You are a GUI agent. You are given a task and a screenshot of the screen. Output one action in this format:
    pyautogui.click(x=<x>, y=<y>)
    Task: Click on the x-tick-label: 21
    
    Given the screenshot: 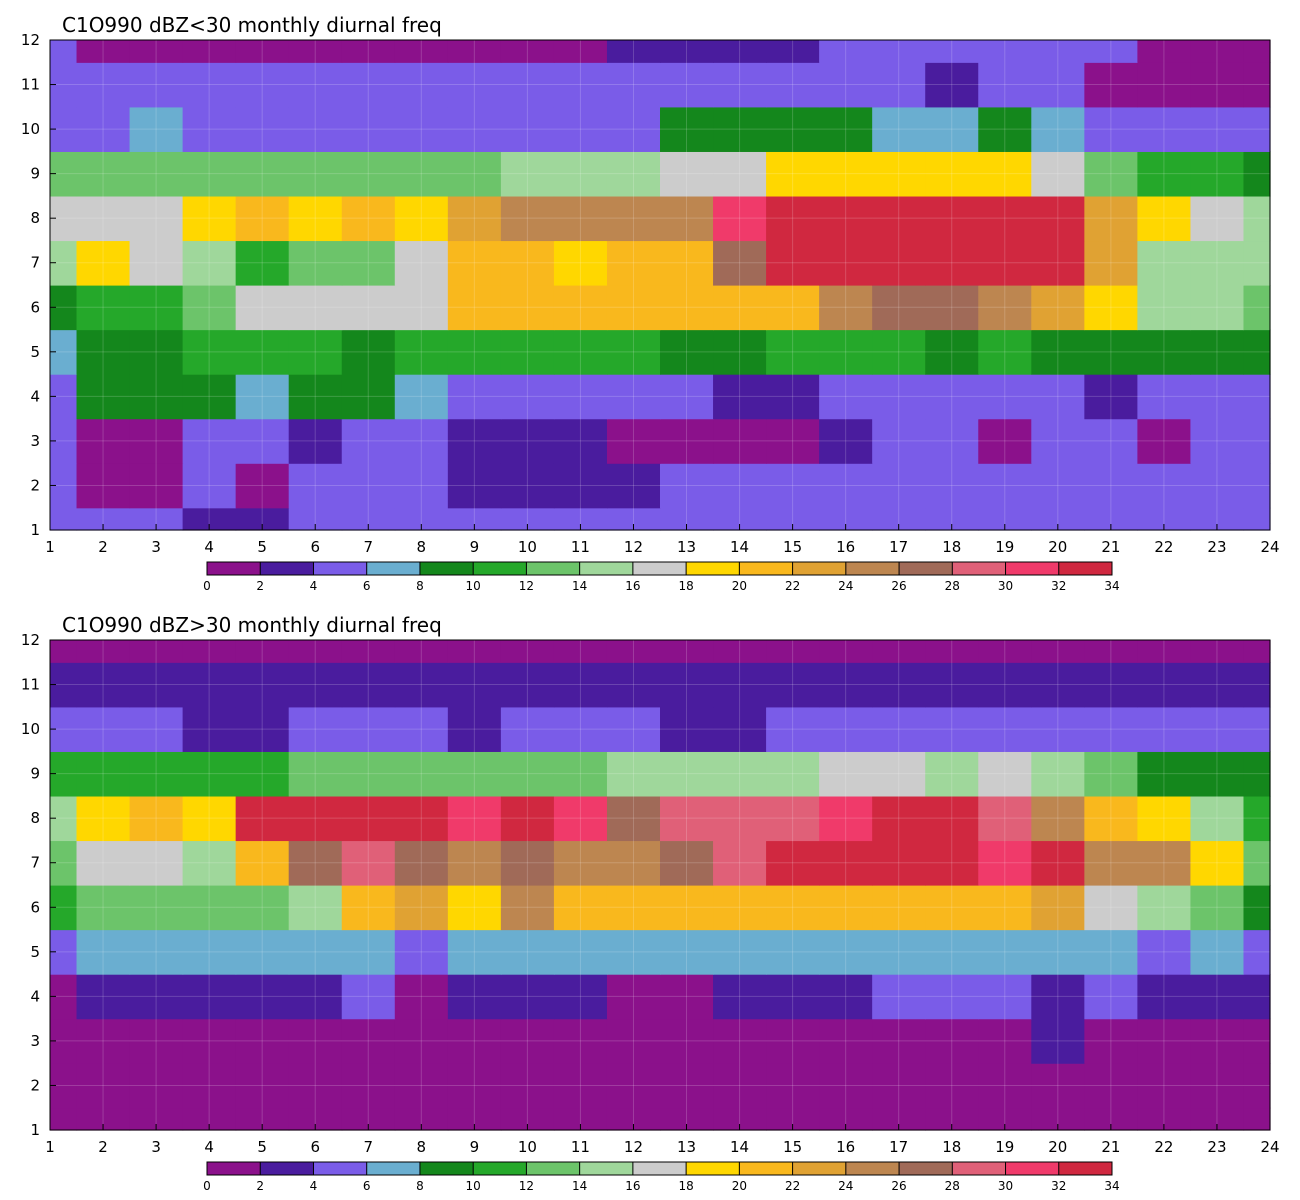 What is the action you would take?
    pyautogui.click(x=1110, y=547)
    